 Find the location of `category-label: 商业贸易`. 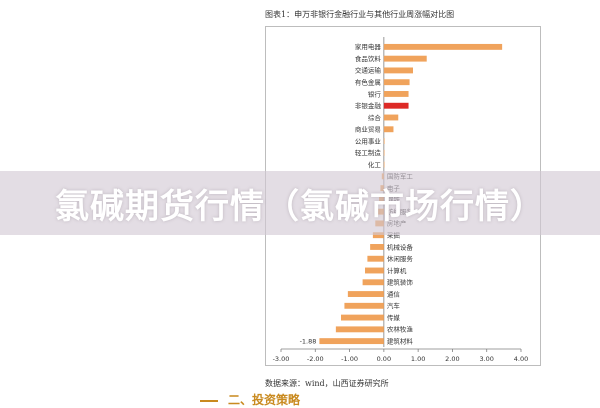

category-label: 商业贸易 is located at coordinates (368, 129).